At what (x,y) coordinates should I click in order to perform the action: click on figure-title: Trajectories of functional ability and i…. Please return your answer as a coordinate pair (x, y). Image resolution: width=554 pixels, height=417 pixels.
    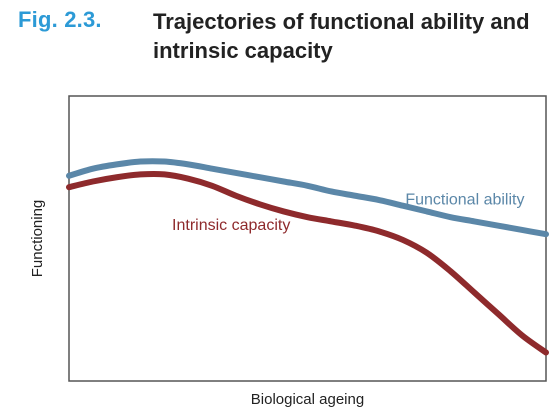
    Looking at the image, I should click on (341, 36).